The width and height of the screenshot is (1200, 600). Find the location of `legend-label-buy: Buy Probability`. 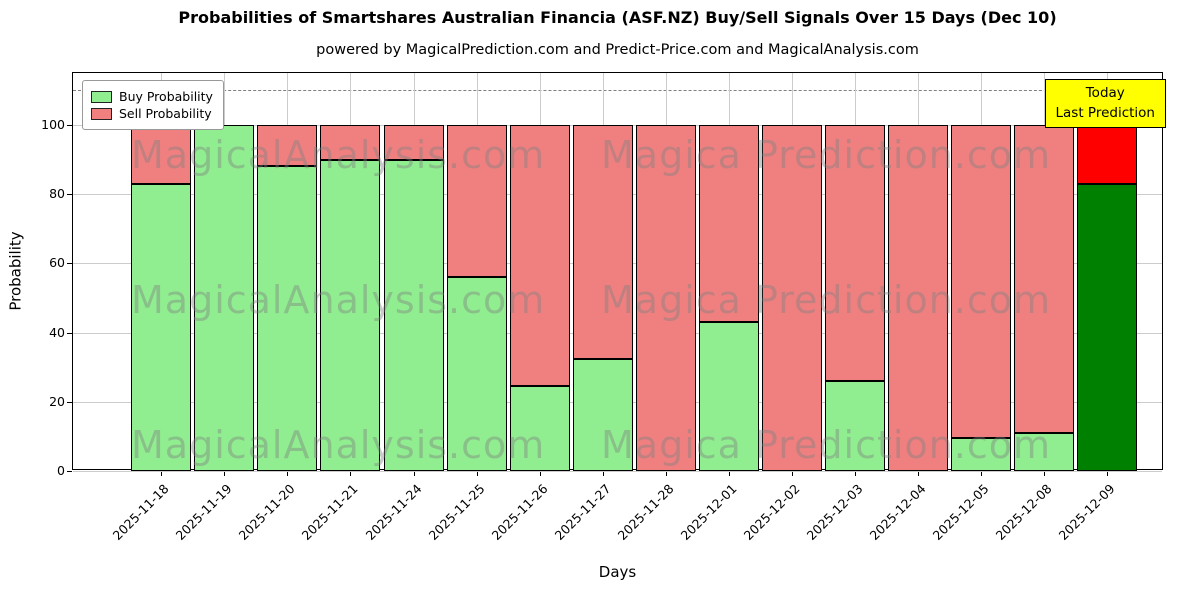

legend-label-buy: Buy Probability is located at coordinates (166, 96).